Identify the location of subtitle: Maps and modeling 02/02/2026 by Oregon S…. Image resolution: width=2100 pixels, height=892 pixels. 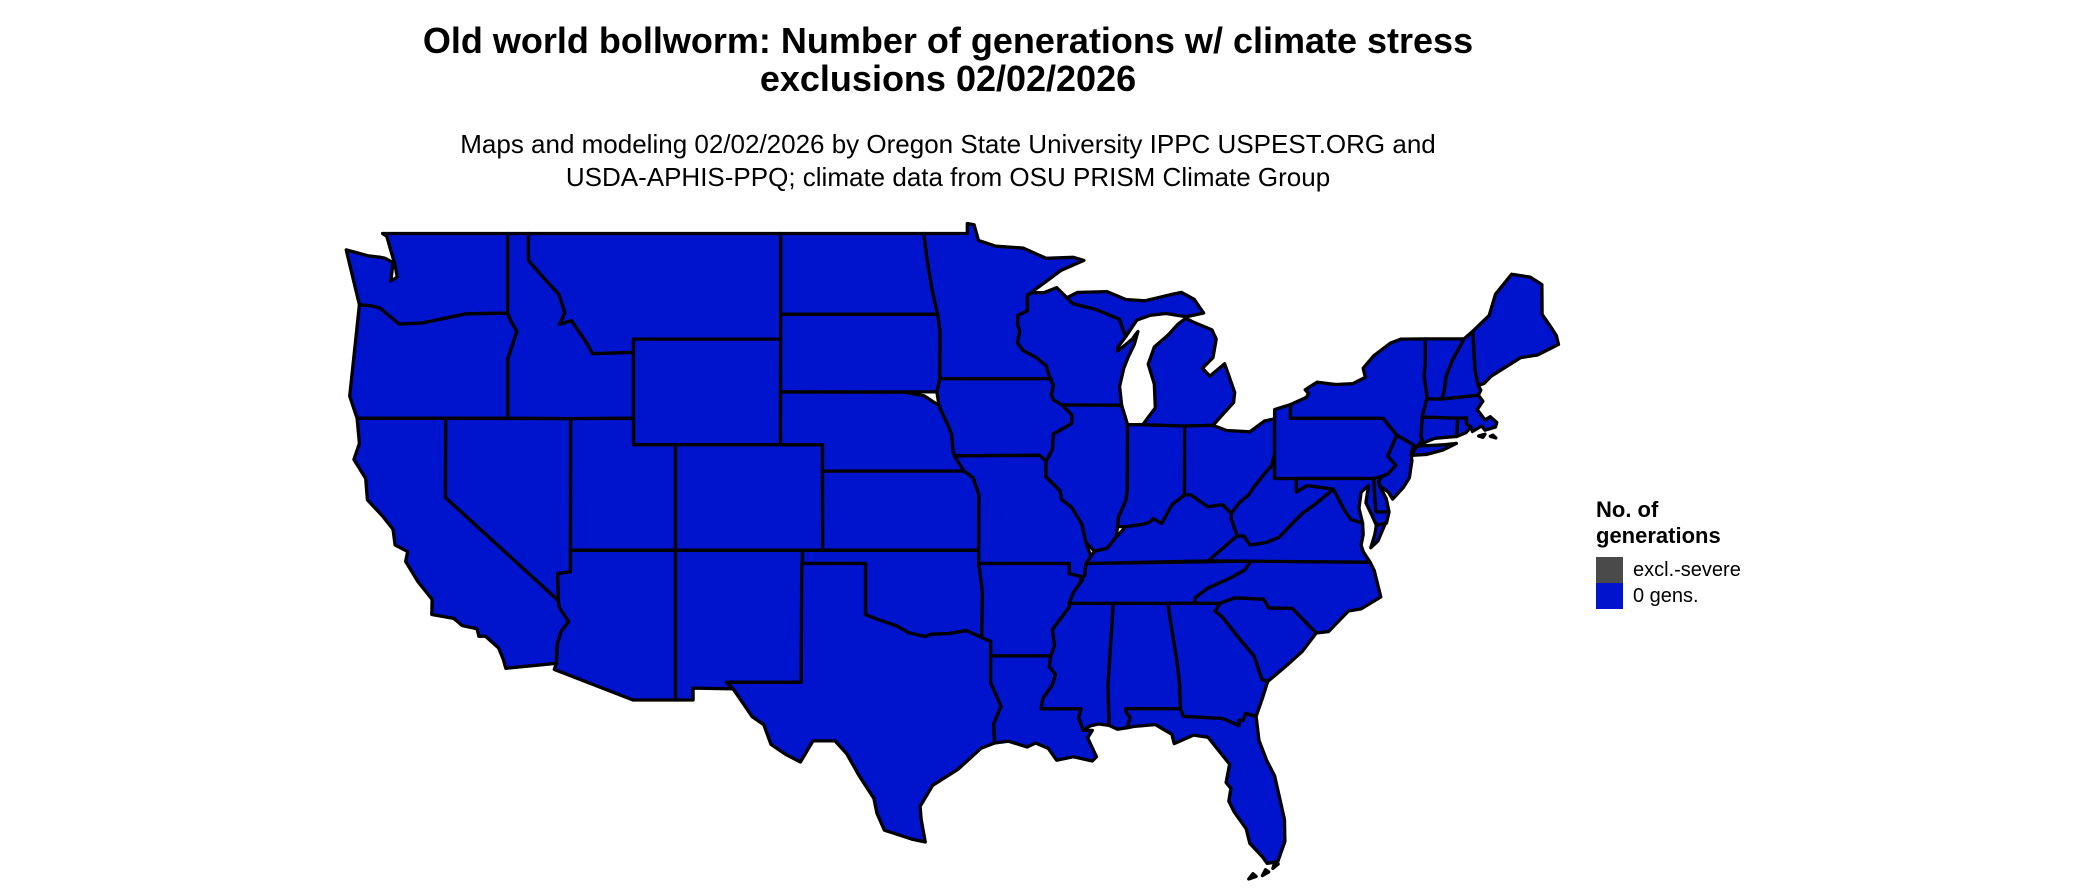
(948, 161).